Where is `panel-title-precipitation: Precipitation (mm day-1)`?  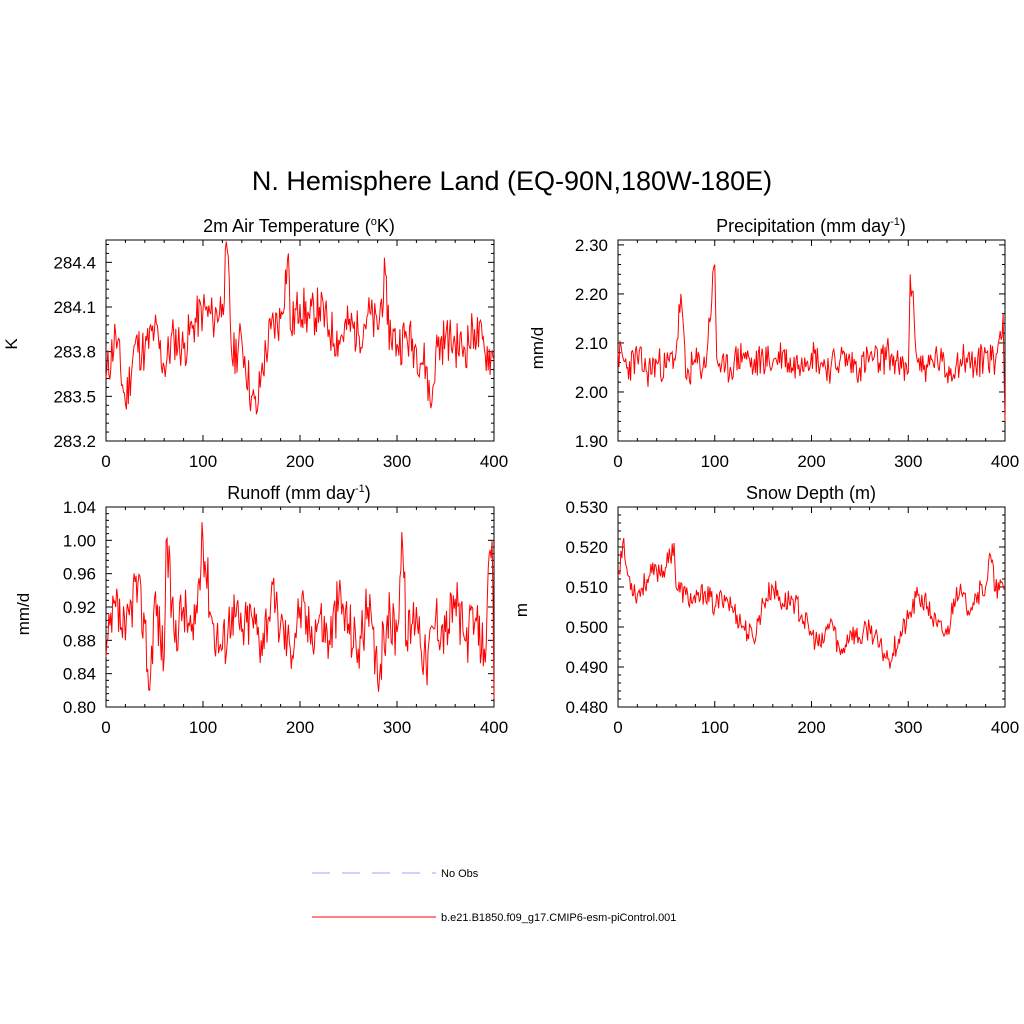 panel-title-precipitation: Precipitation (mm day-1) is located at coordinates (811, 226).